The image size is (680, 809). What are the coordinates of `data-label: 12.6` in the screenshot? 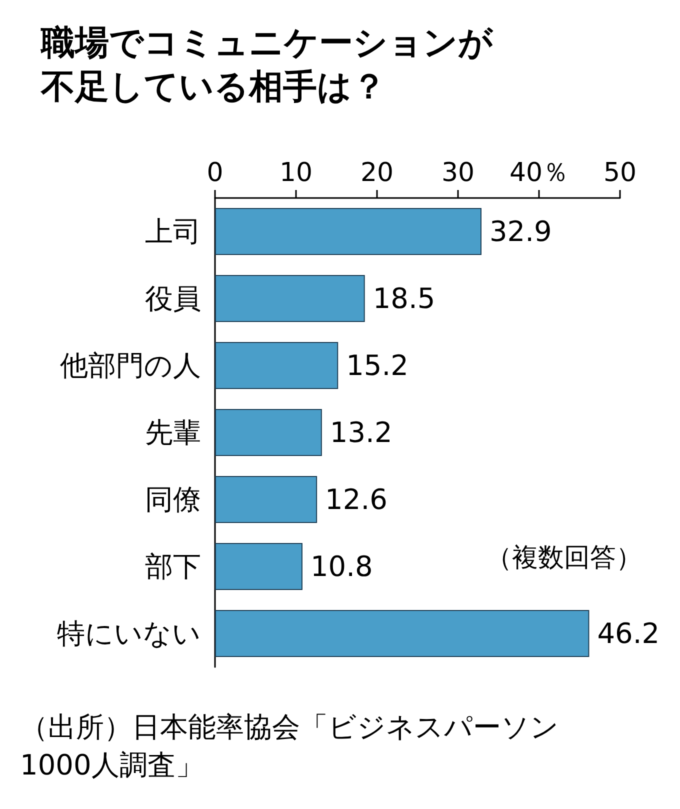 It's located at (356, 499).